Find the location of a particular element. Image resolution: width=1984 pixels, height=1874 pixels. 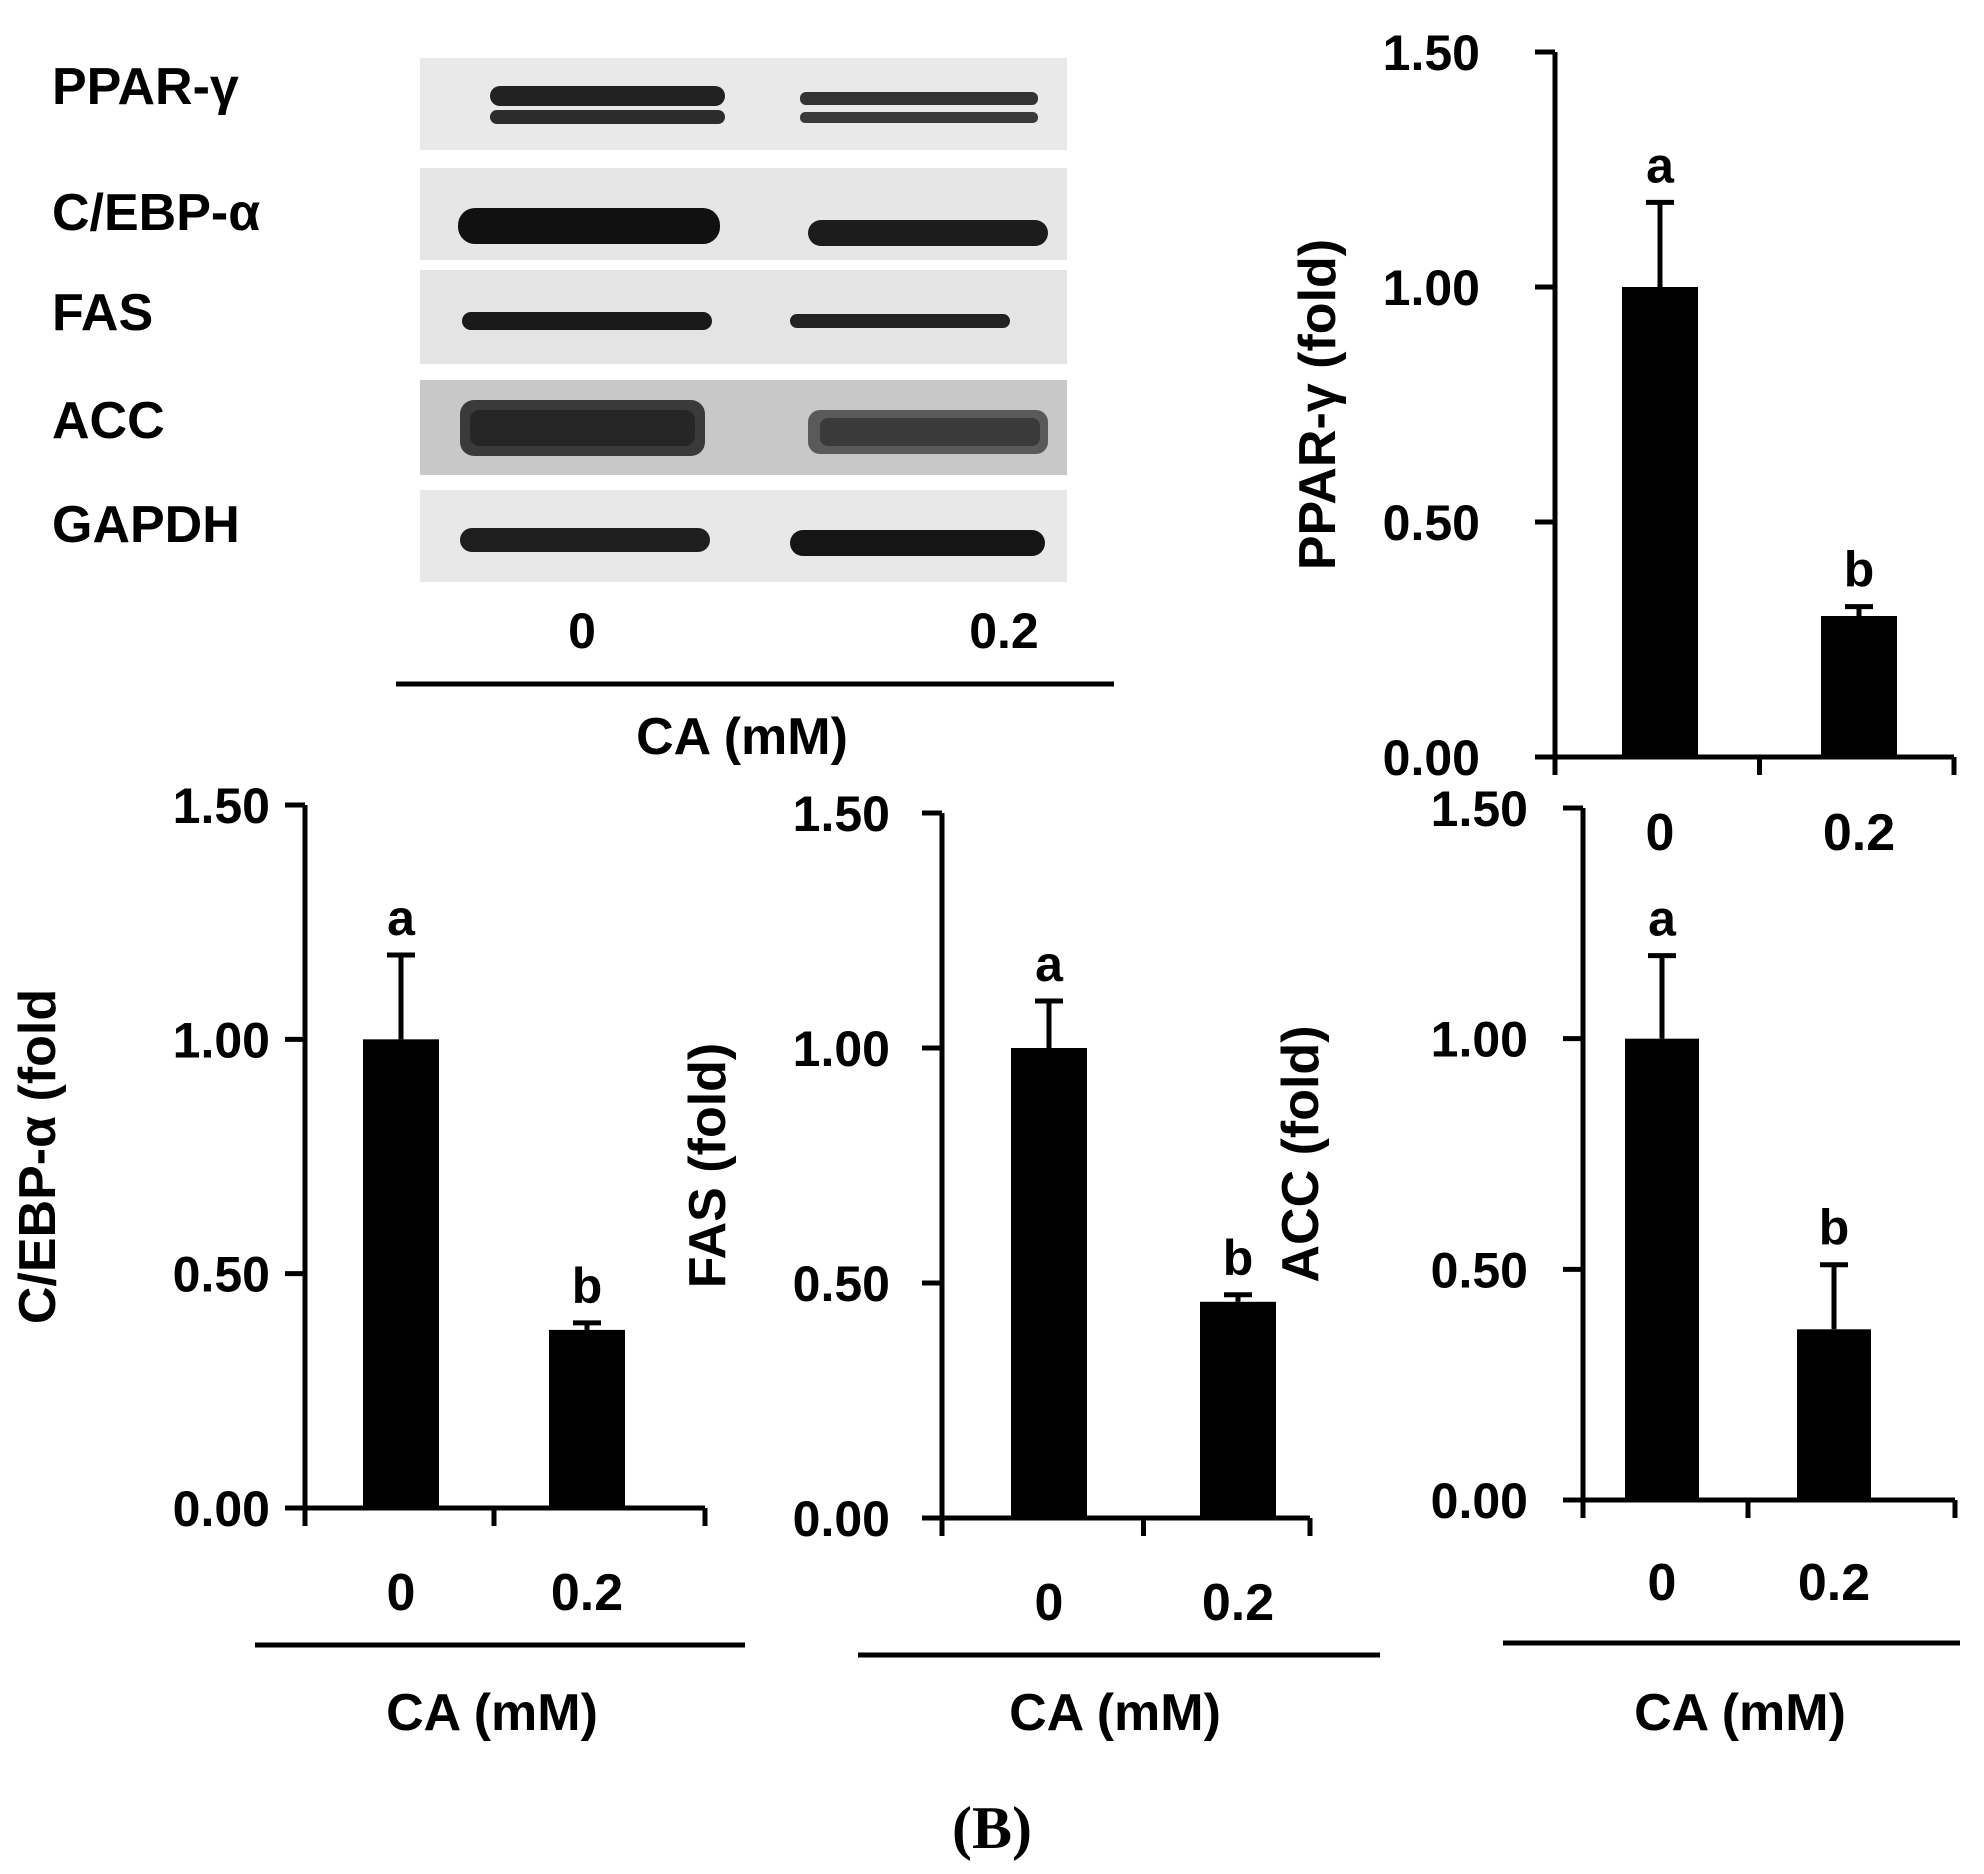

blot-bands-cebp is located at coordinates (753, 227).